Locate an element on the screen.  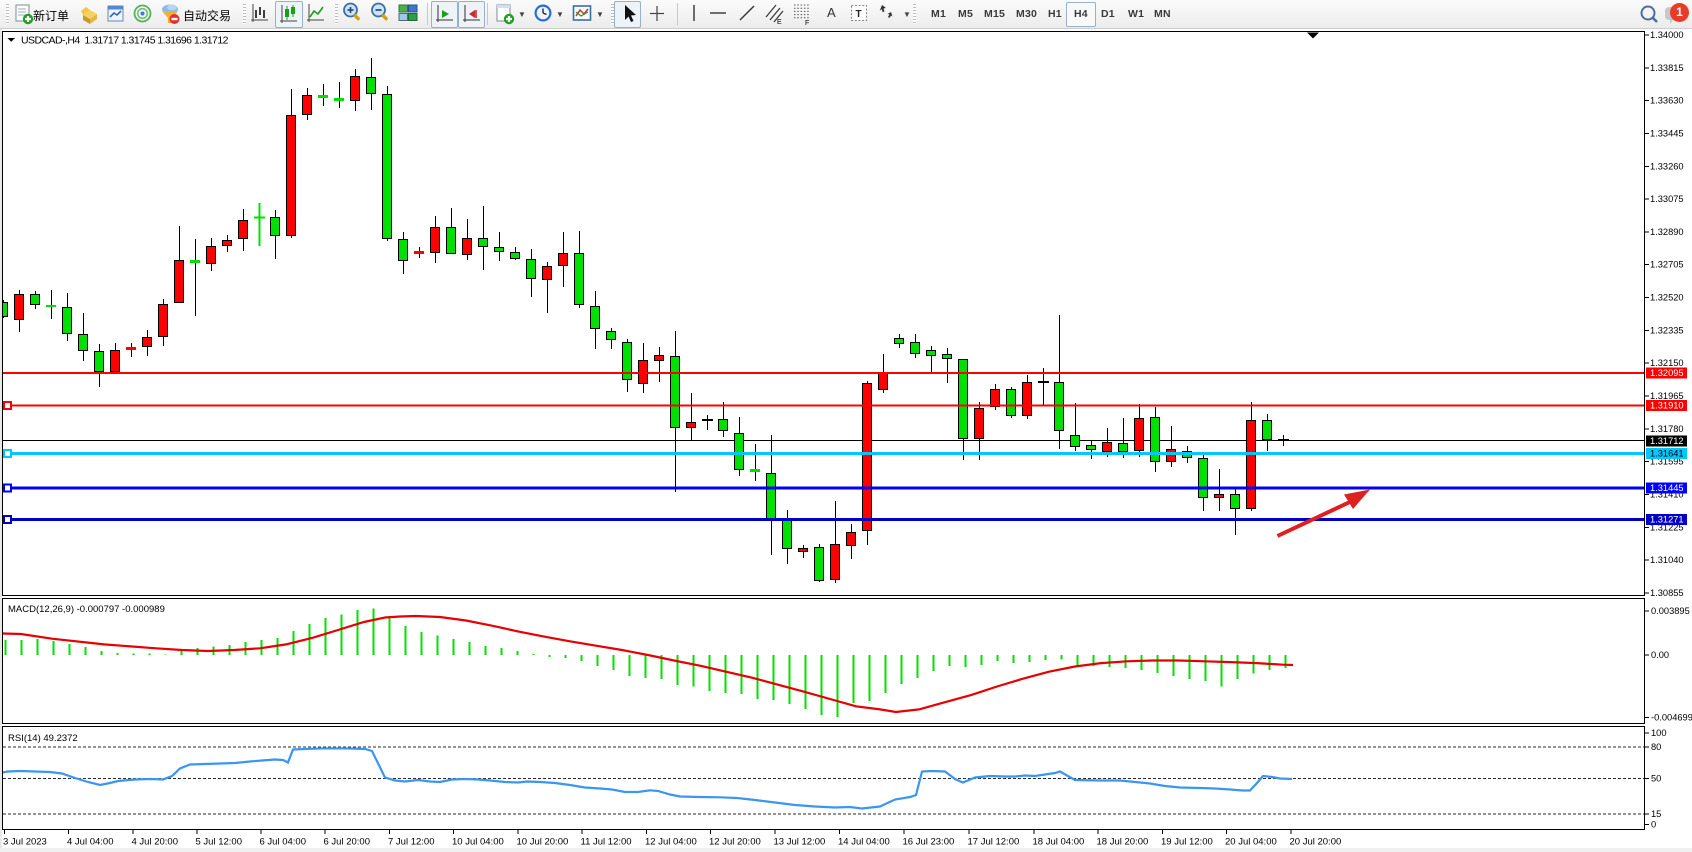
svg-text: 10 Jul 20:00 is located at coordinates (543, 842).